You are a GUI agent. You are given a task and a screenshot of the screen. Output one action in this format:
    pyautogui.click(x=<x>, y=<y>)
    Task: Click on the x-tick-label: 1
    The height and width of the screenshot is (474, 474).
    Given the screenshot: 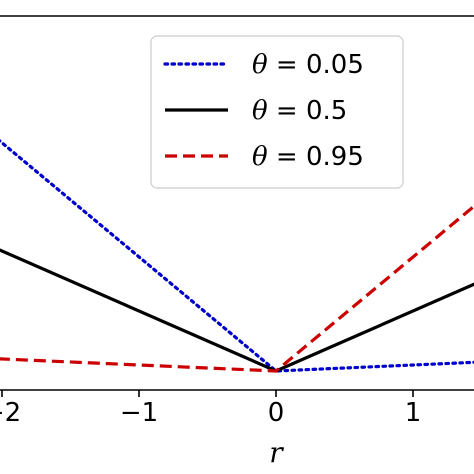 What is the action you would take?
    pyautogui.click(x=413, y=413)
    